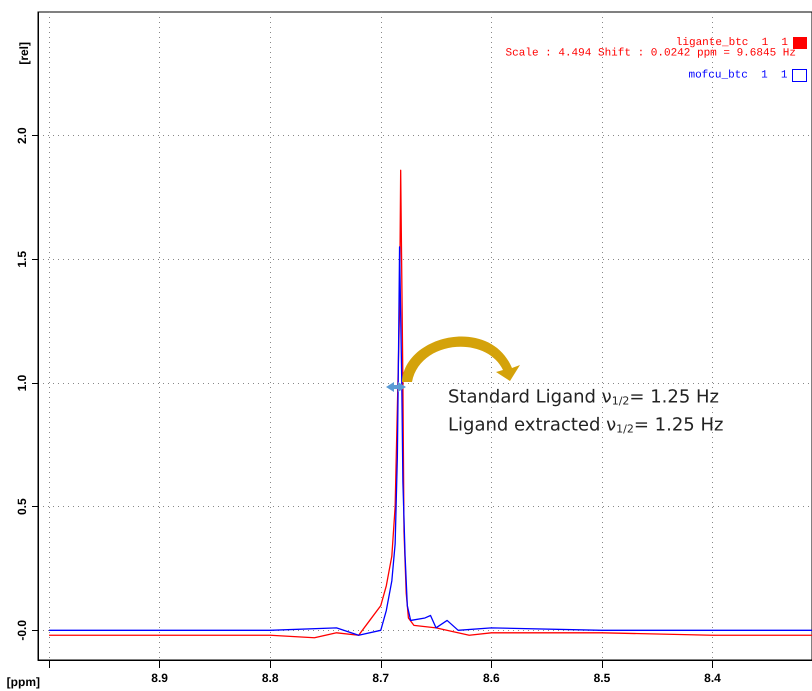 This screenshot has width=812, height=691. What do you see at coordinates (23, 682) in the screenshot?
I see `x-axis-title: [ppm]` at bounding box center [23, 682].